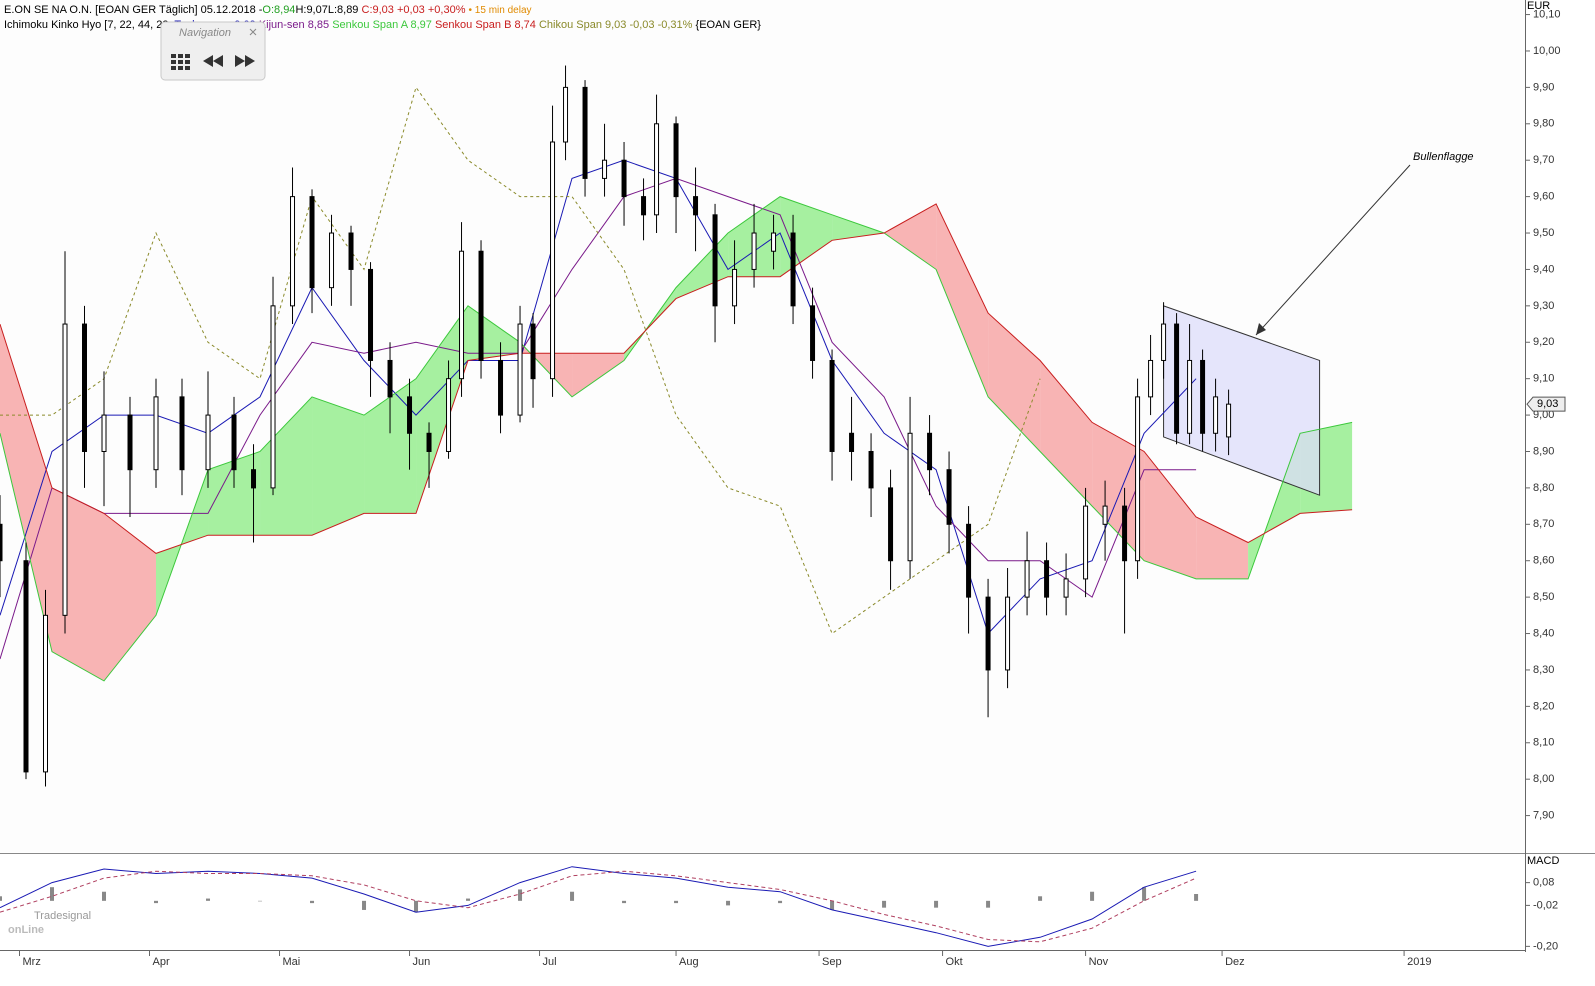 Image resolution: width=1595 pixels, height=986 pixels. Describe the element at coordinates (1543, 815) in the screenshot. I see `y-tick-label: 7,90` at that location.